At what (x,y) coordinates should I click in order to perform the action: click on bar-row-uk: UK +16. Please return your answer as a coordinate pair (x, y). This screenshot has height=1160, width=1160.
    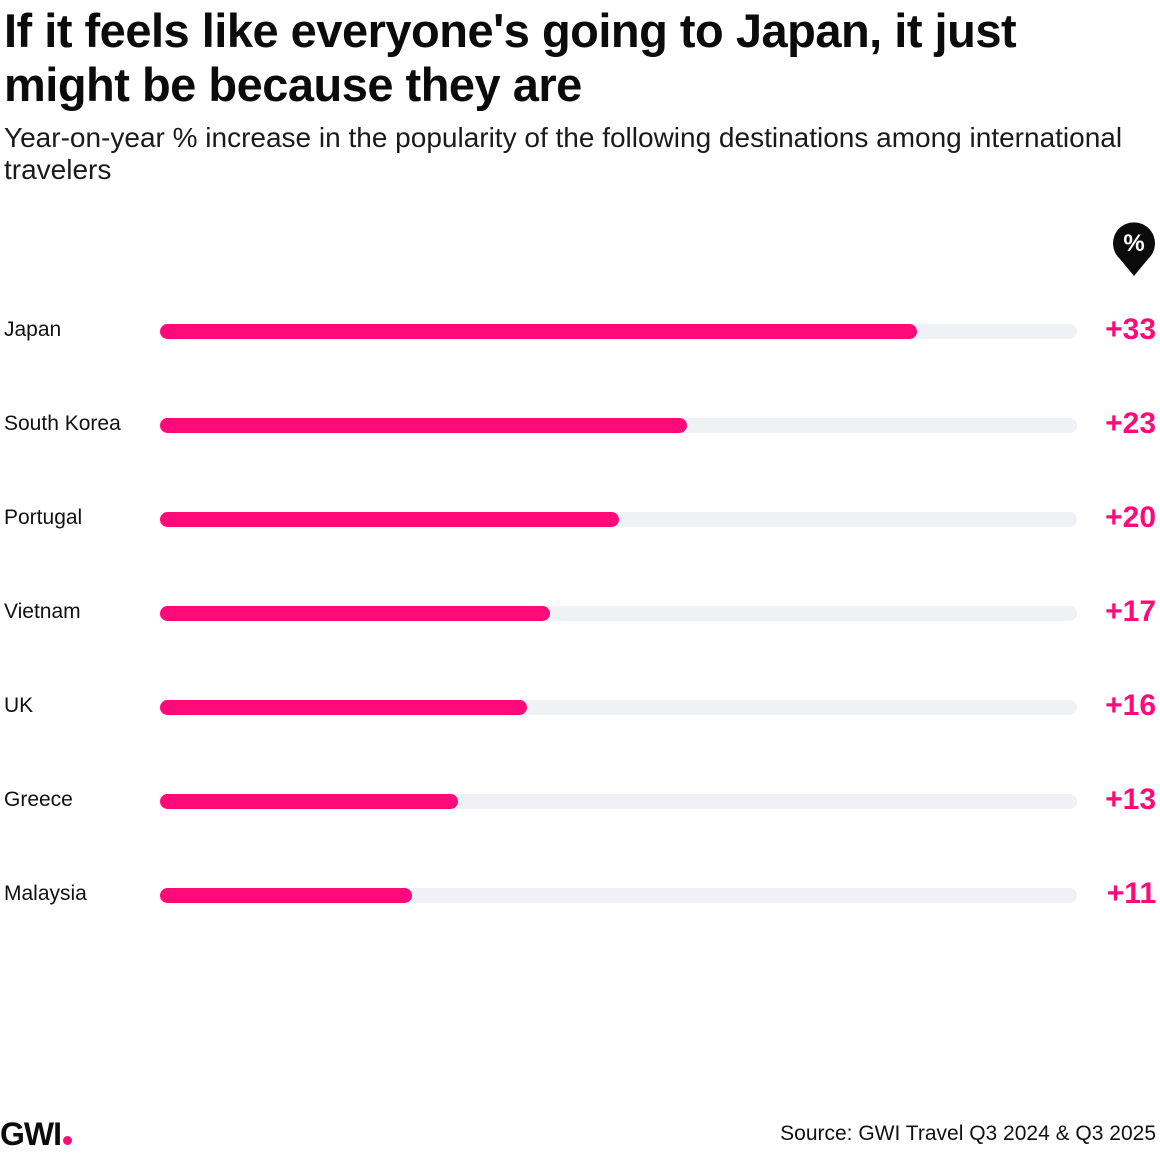
    Looking at the image, I should click on (580, 706).